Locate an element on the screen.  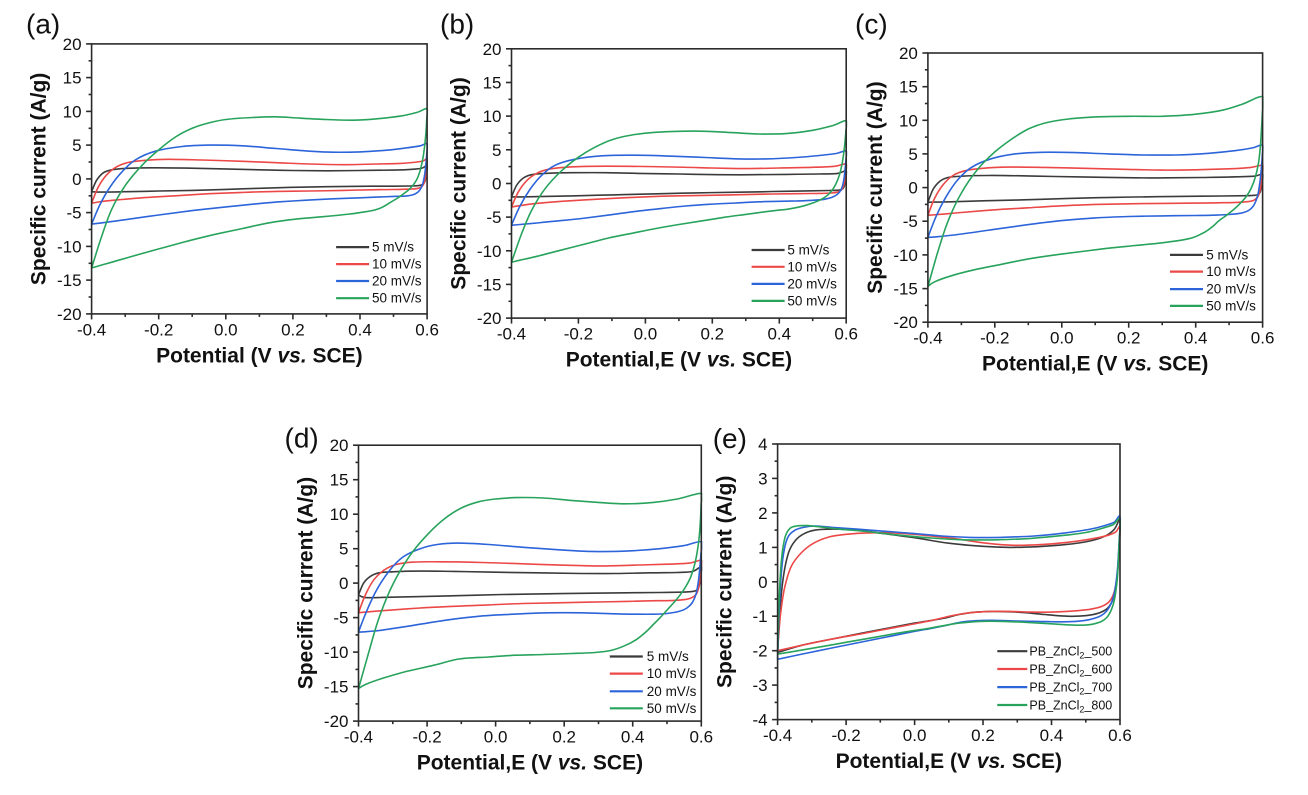
svg-text: Potential (V vs. SCE) is located at coordinates (259, 355).